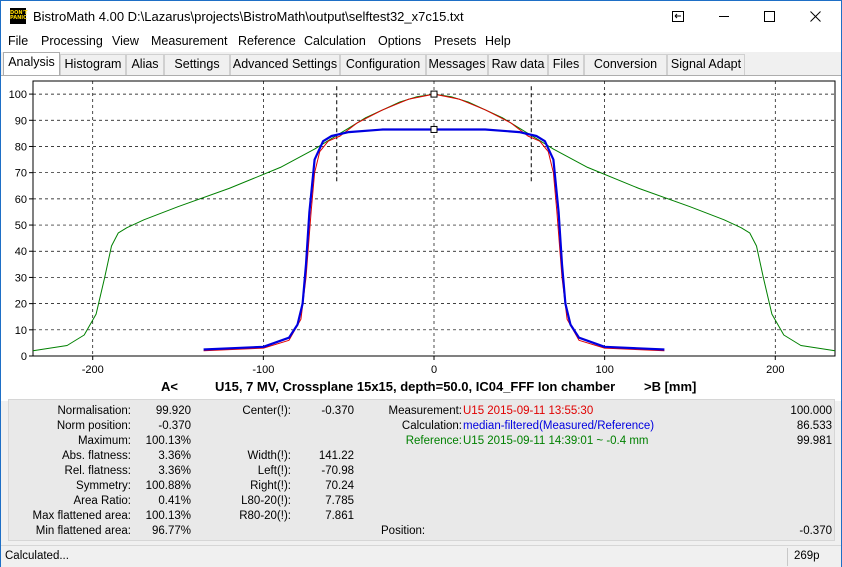 Image resolution: width=842 pixels, height=567 pixels. What do you see at coordinates (21, 331) in the screenshot?
I see `y-tick-label: 10` at bounding box center [21, 331].